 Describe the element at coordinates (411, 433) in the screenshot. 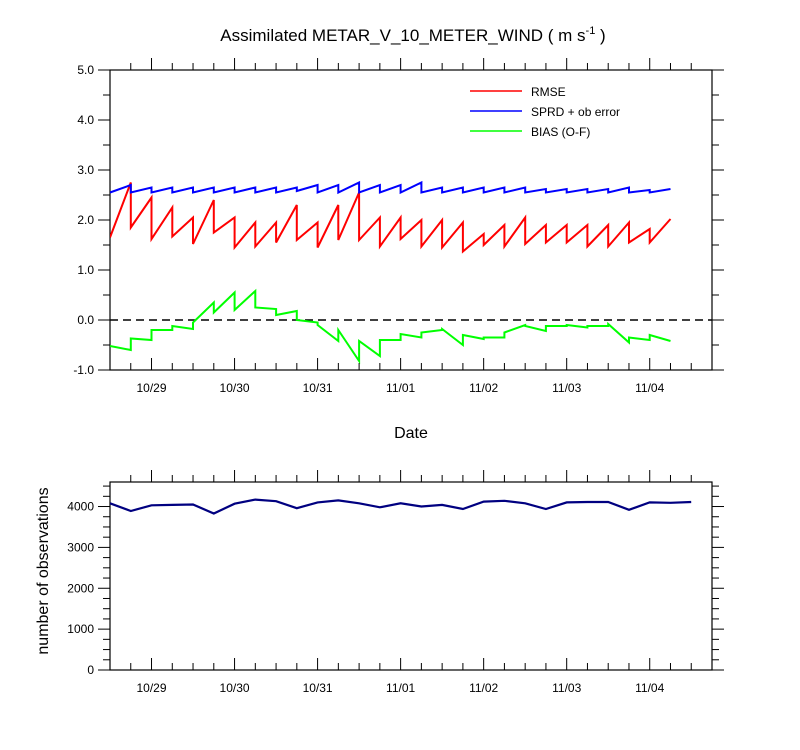

I see `x-axis-label: Date` at that location.